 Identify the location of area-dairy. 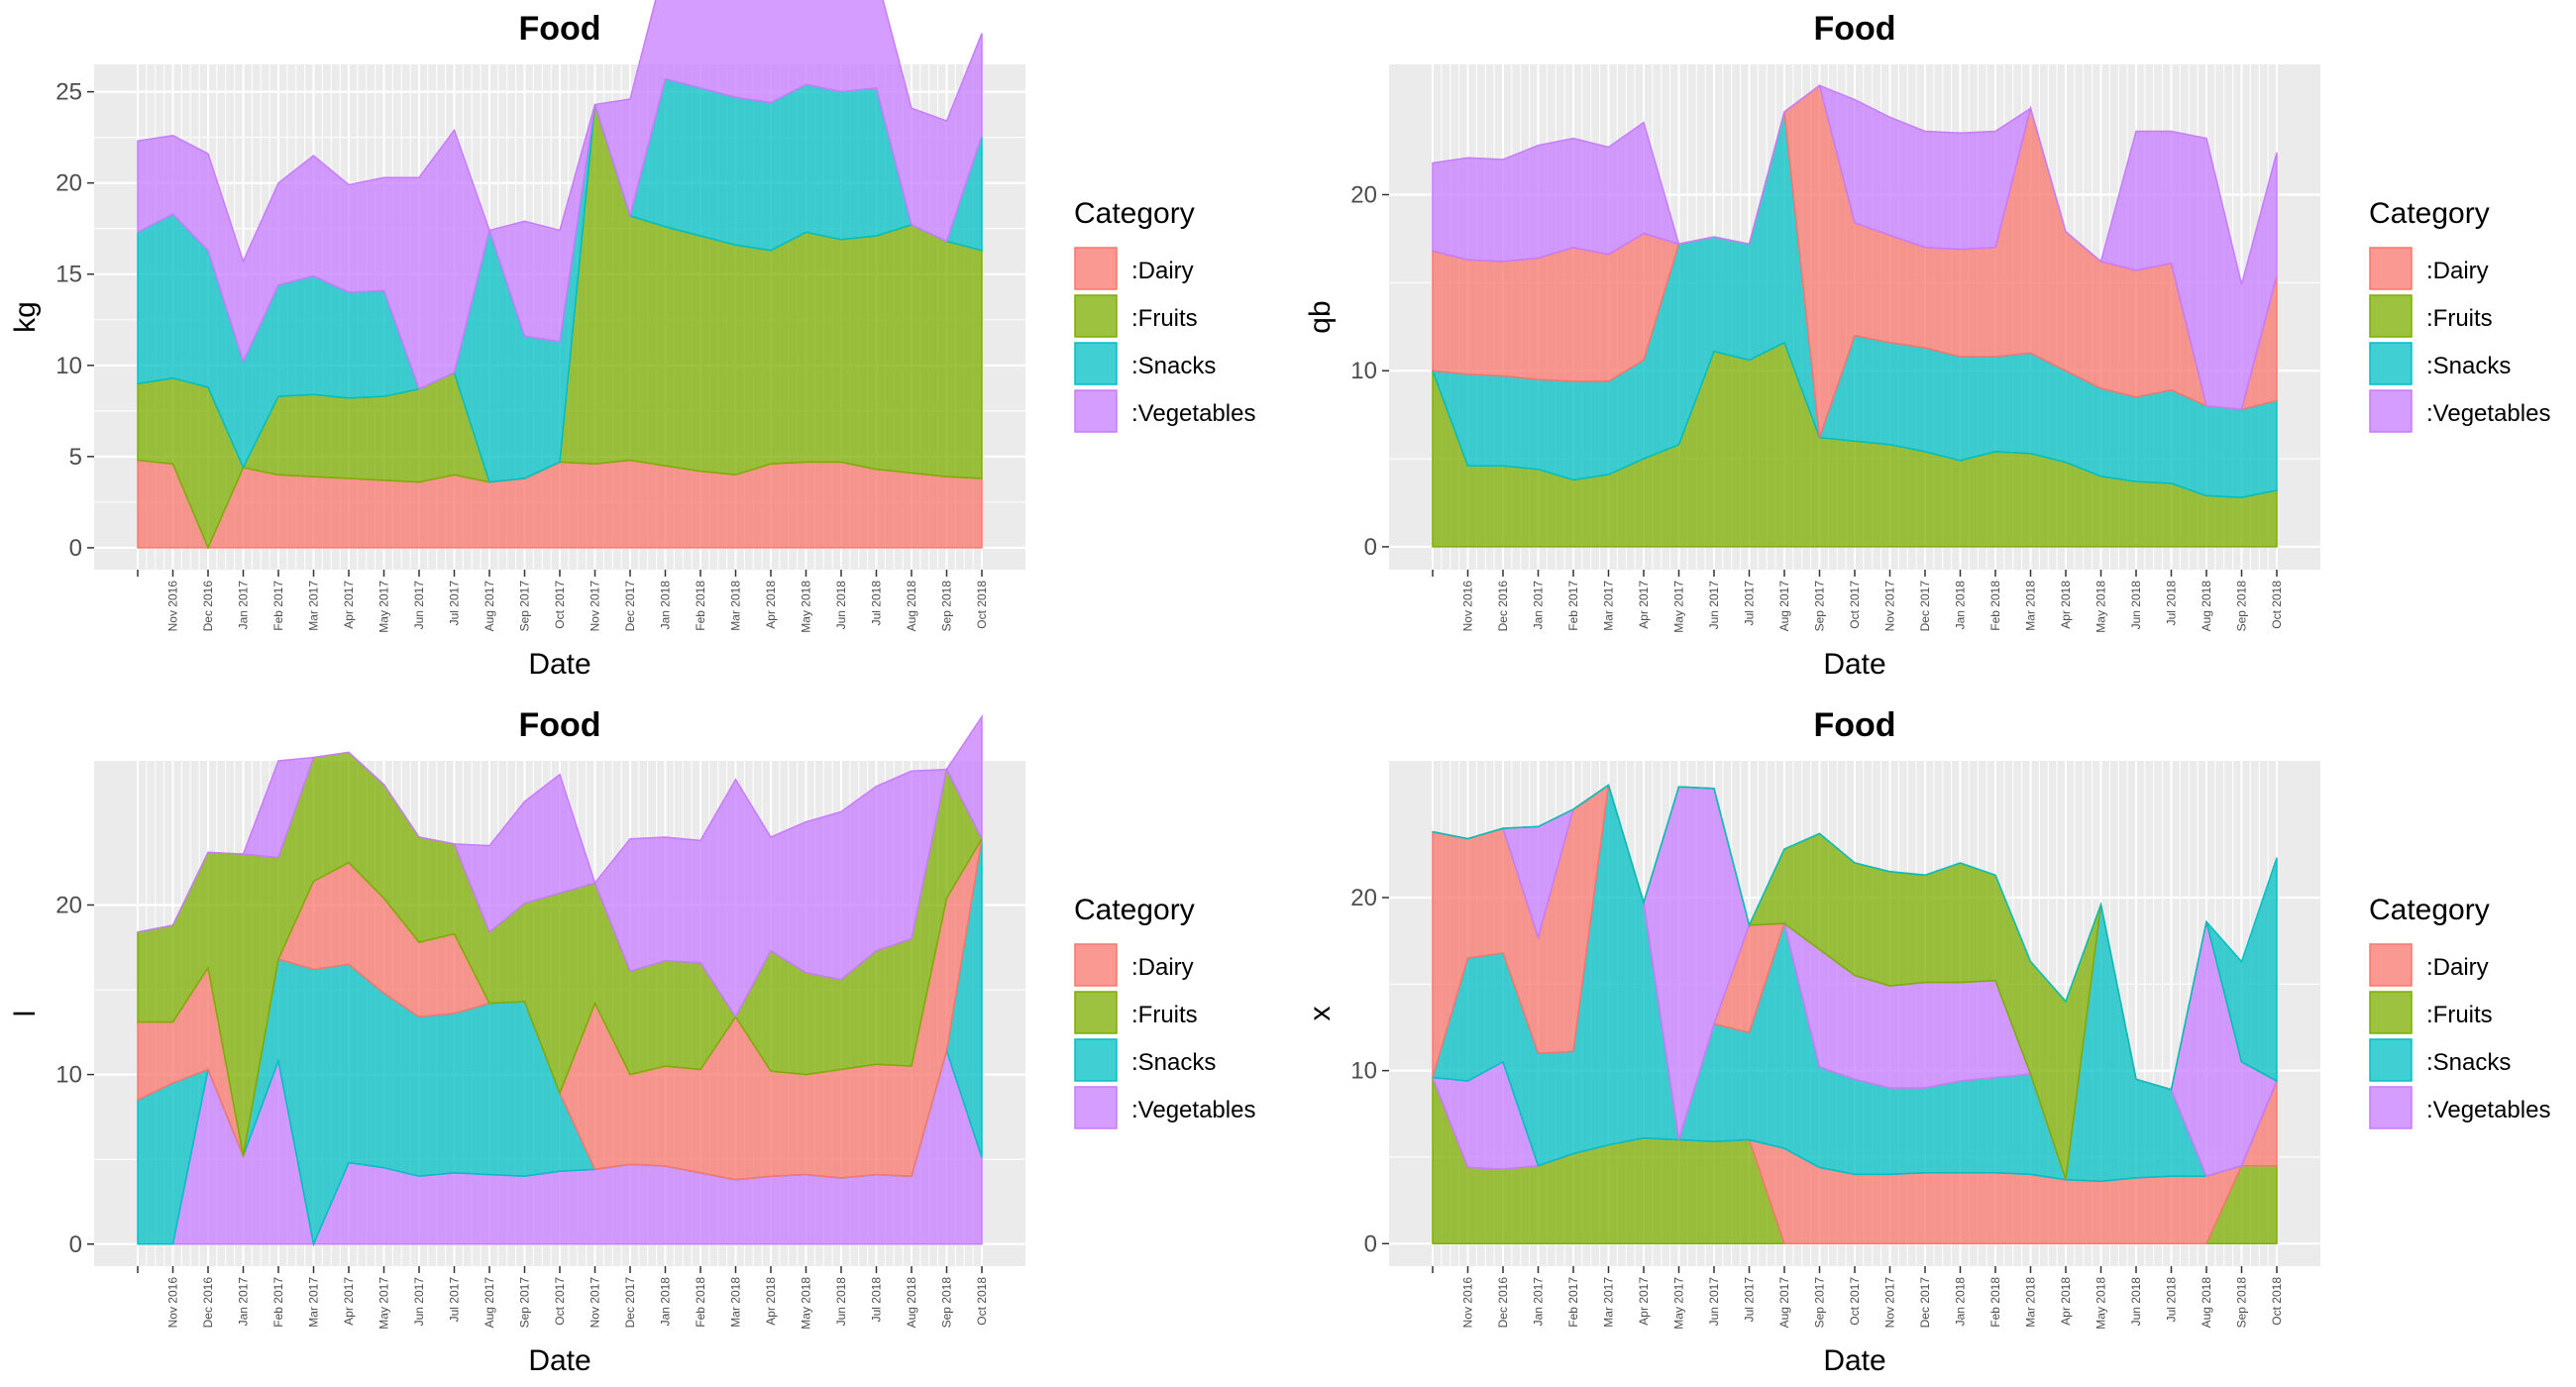
(560, 504).